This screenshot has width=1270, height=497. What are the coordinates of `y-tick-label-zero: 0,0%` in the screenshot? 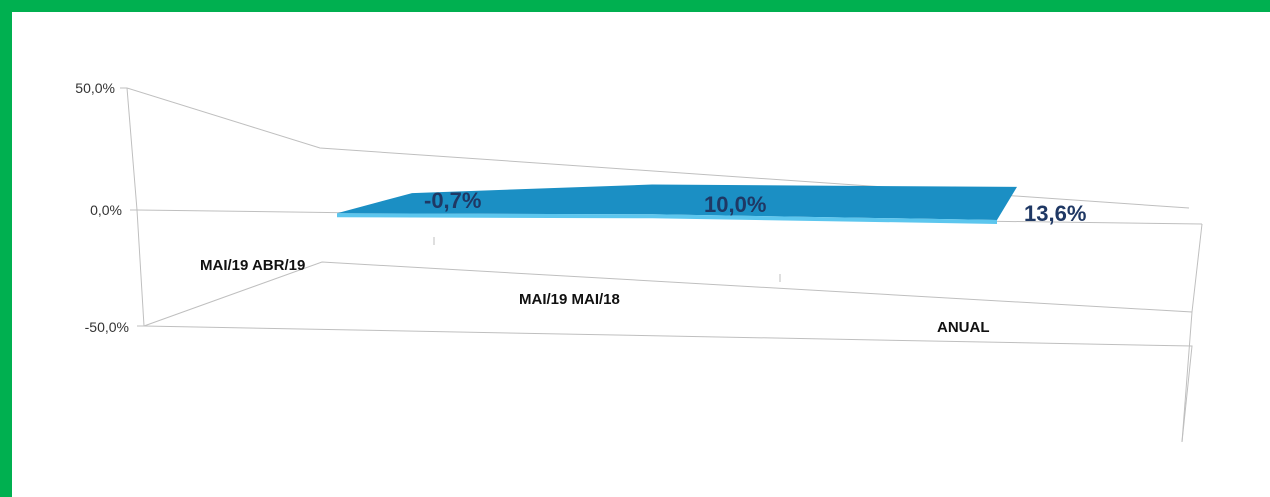 It's located at (106, 210).